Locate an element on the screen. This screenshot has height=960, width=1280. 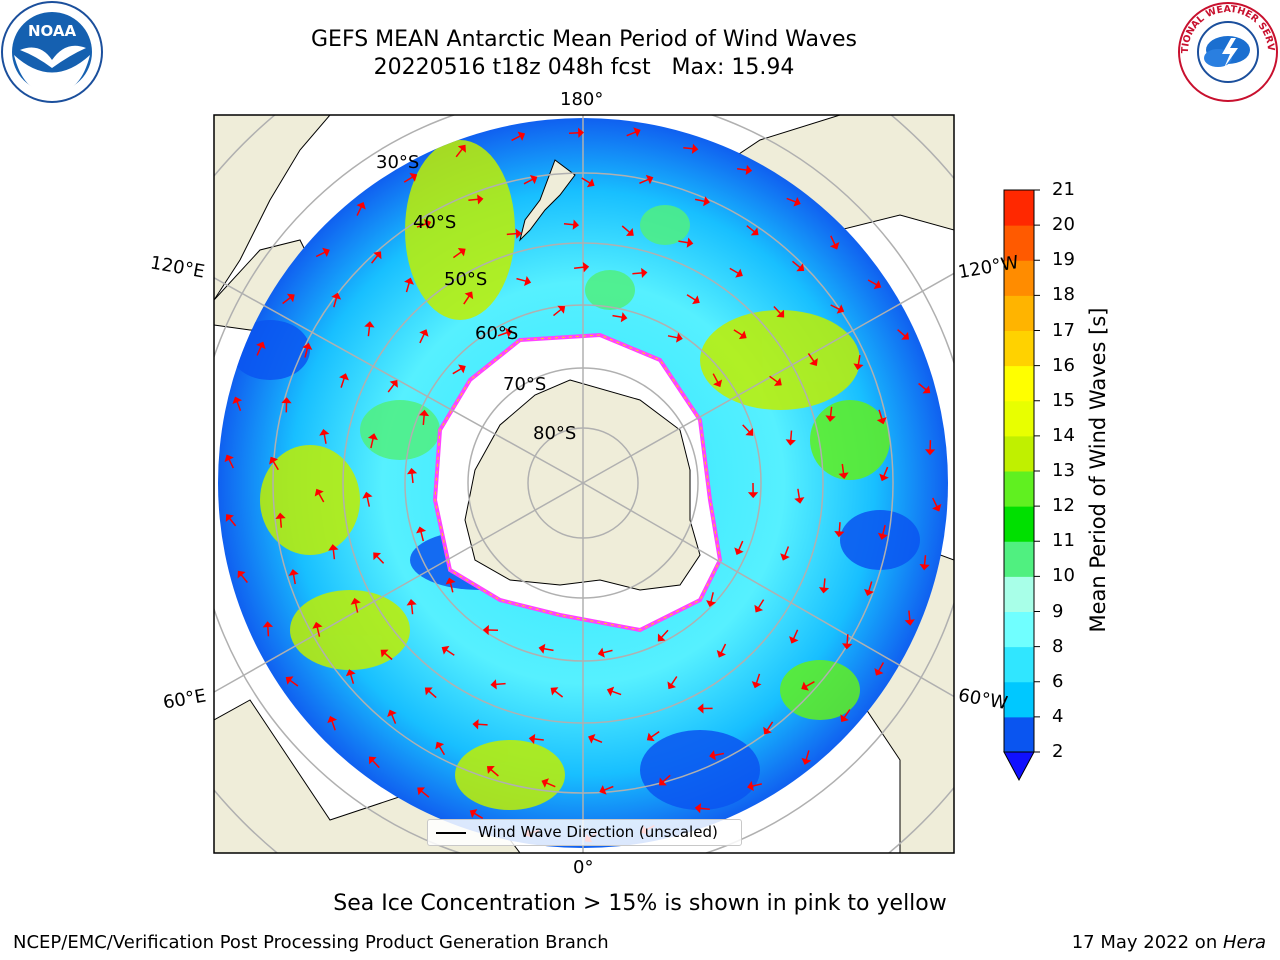
colorbar is located at coordinates (1021, 485).